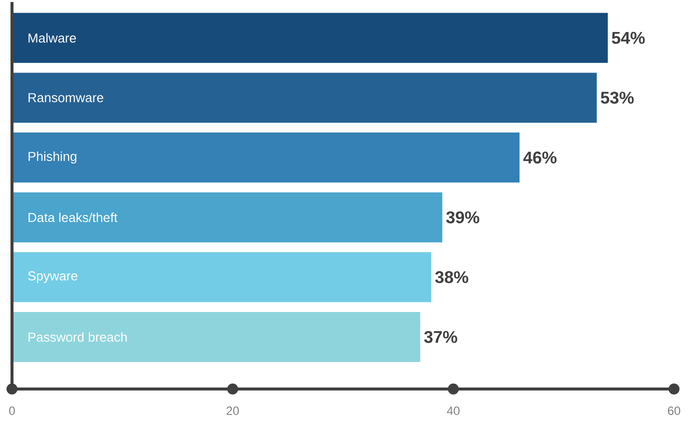  Describe the element at coordinates (52, 38) in the screenshot. I see `y-tick-label: Malware` at that location.